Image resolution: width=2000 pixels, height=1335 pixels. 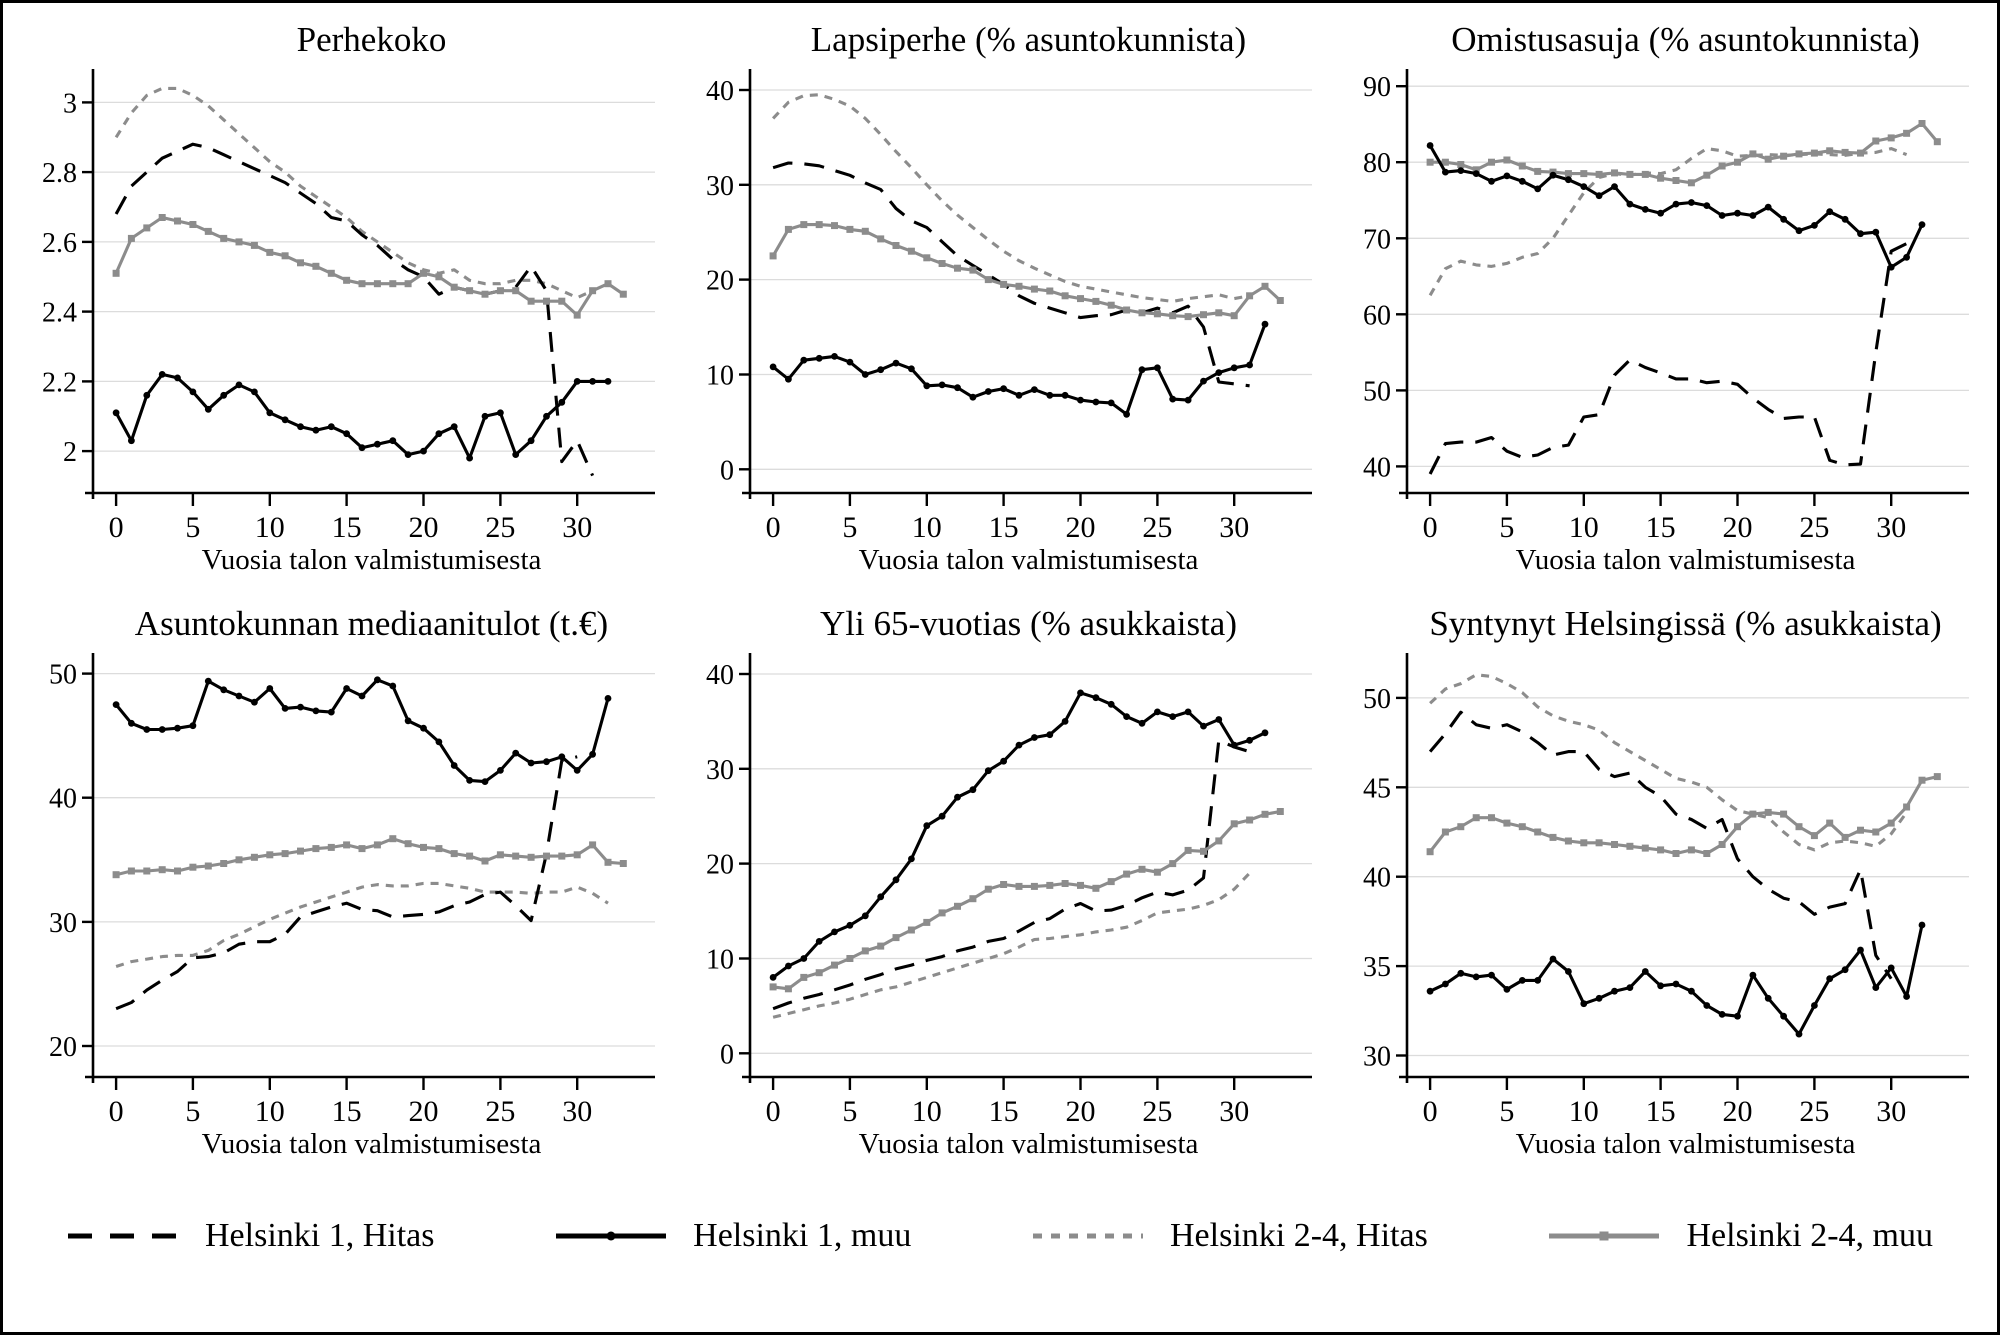 What do you see at coordinates (1377, 163) in the screenshot?
I see `y-tick-label: 80` at bounding box center [1377, 163].